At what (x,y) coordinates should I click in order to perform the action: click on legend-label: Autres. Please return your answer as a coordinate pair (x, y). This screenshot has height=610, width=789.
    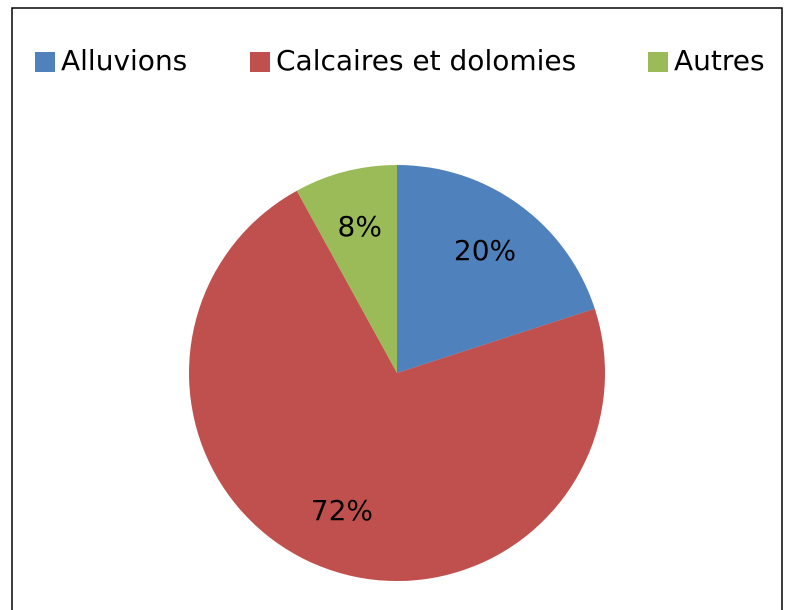
    Looking at the image, I should click on (719, 60).